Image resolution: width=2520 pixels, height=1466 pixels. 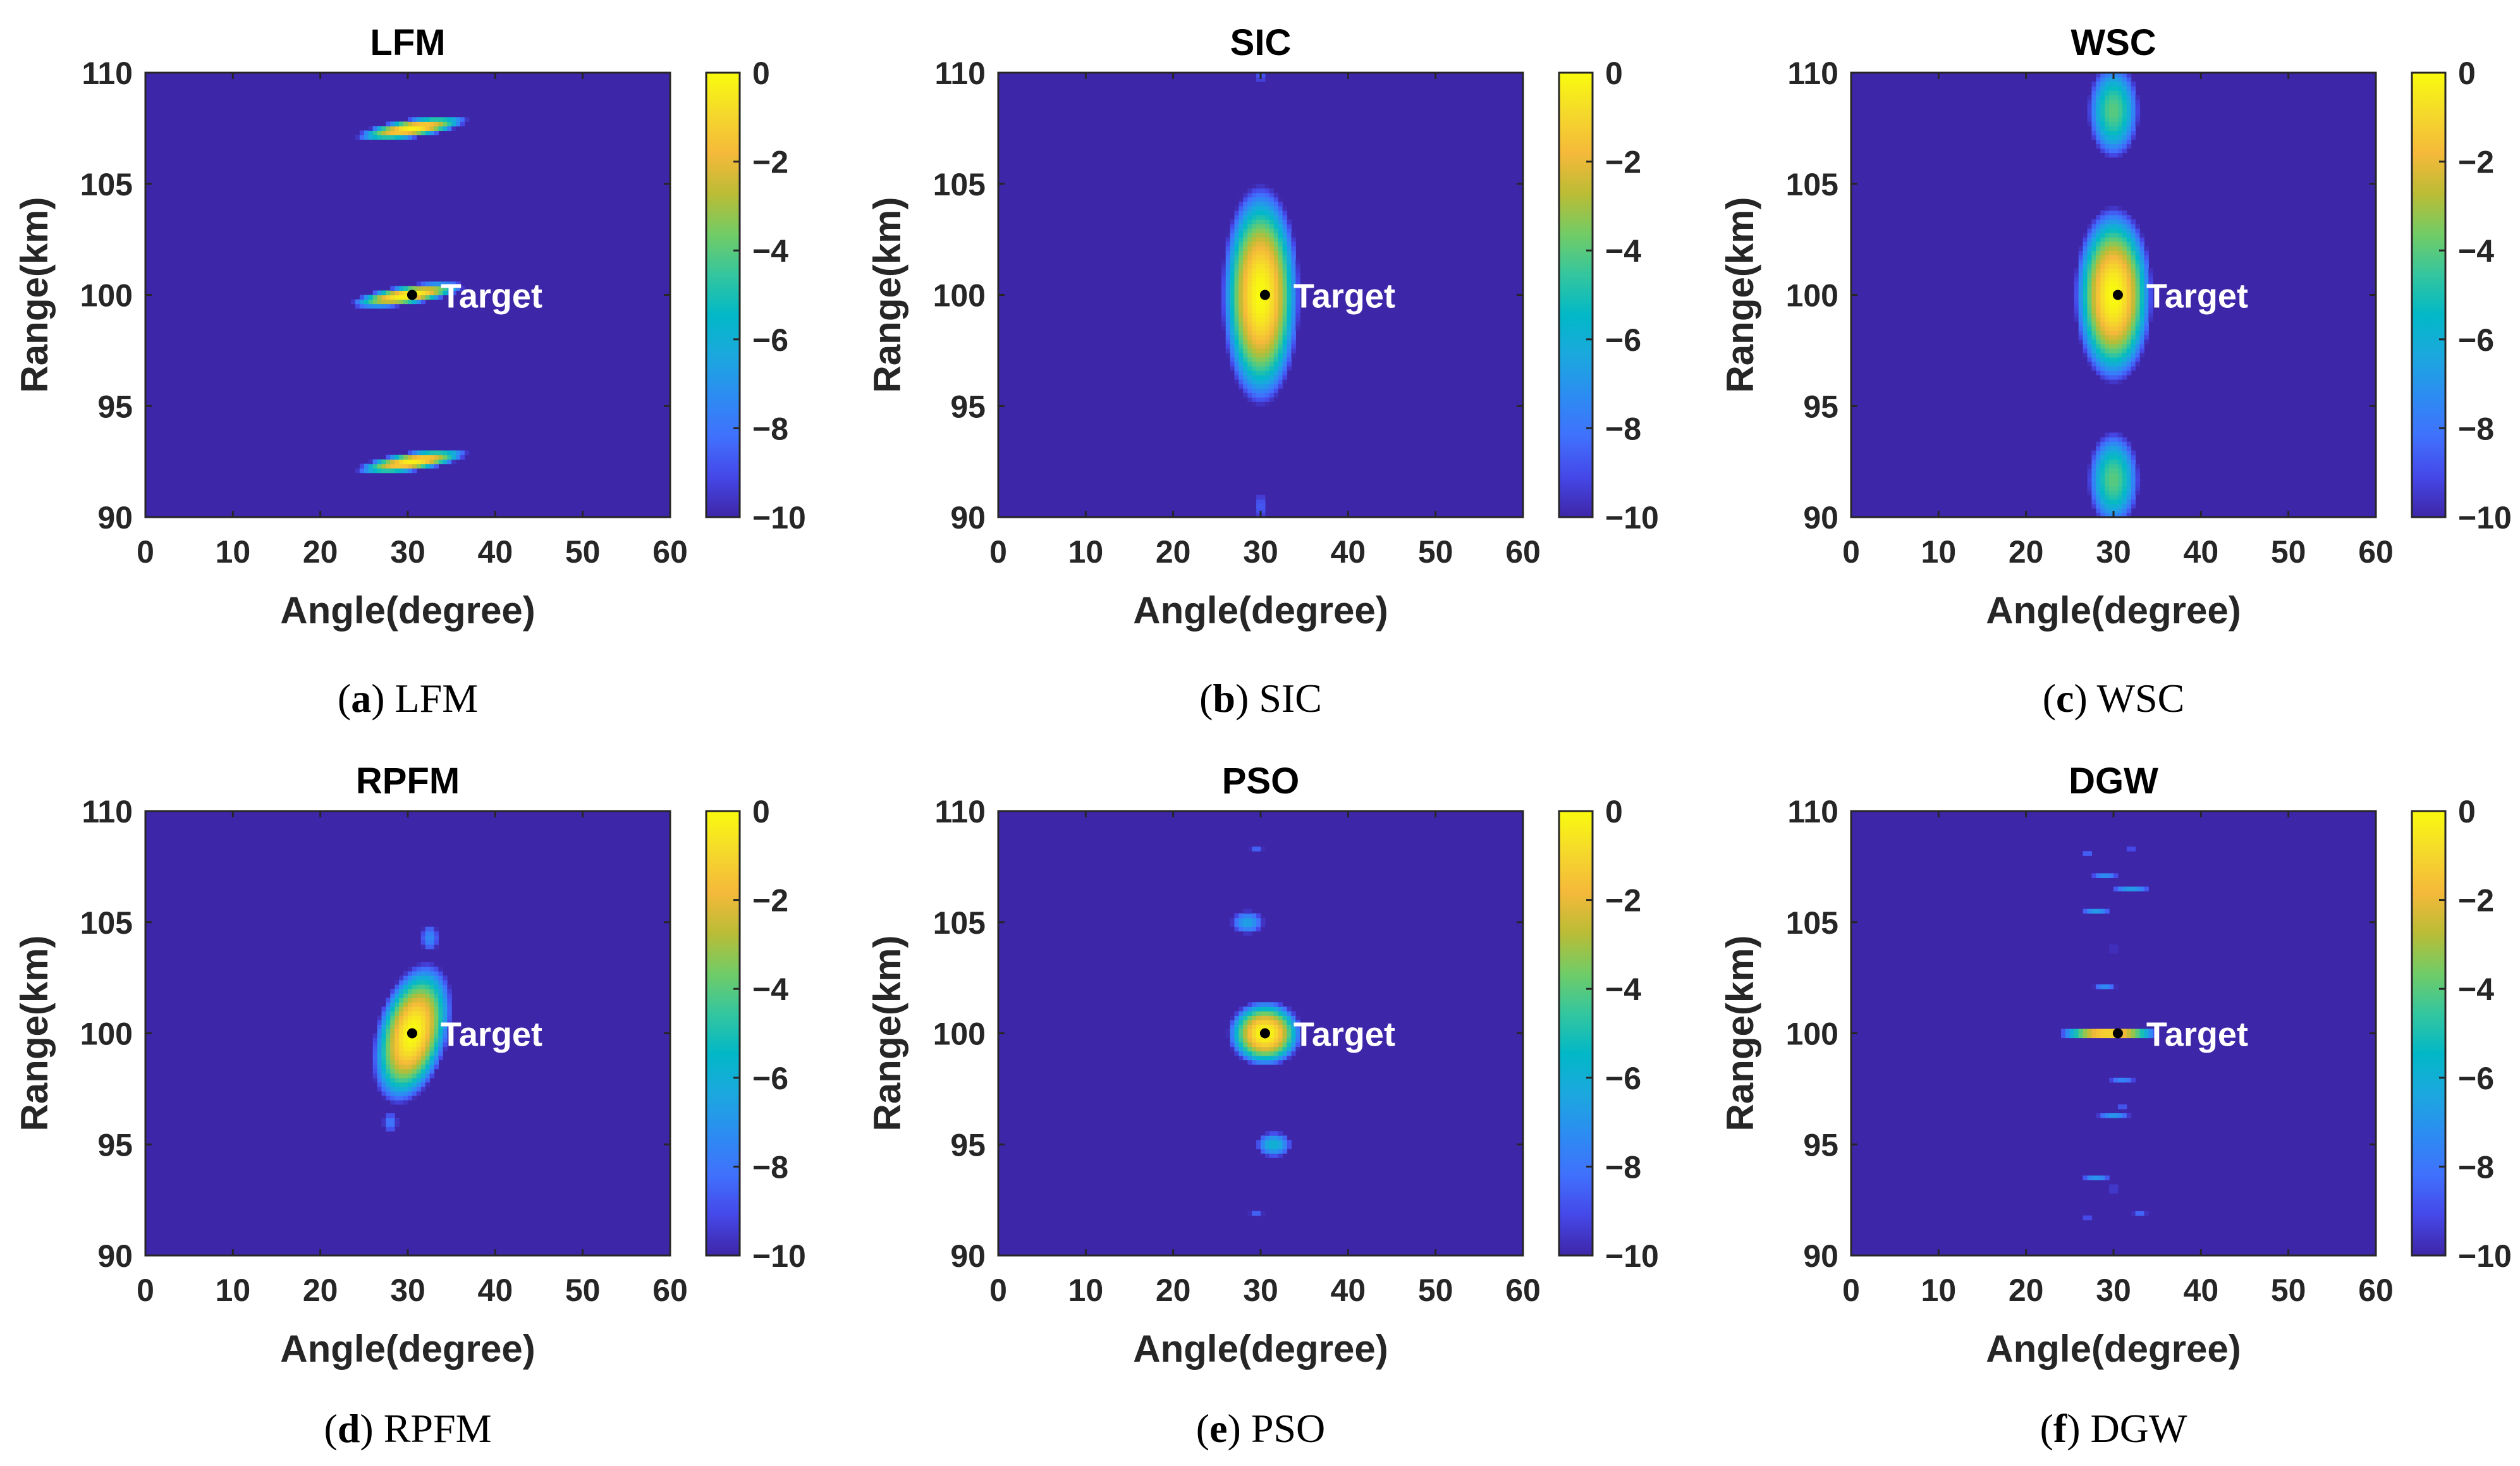 I want to click on x-tick-label: 60, so click(x=2376, y=552).